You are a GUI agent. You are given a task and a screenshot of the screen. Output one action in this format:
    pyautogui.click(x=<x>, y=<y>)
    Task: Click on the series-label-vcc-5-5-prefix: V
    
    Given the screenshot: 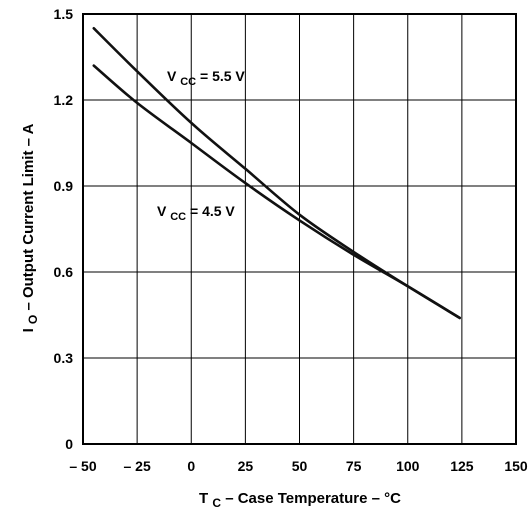 What is the action you would take?
    pyautogui.click(x=172, y=76)
    